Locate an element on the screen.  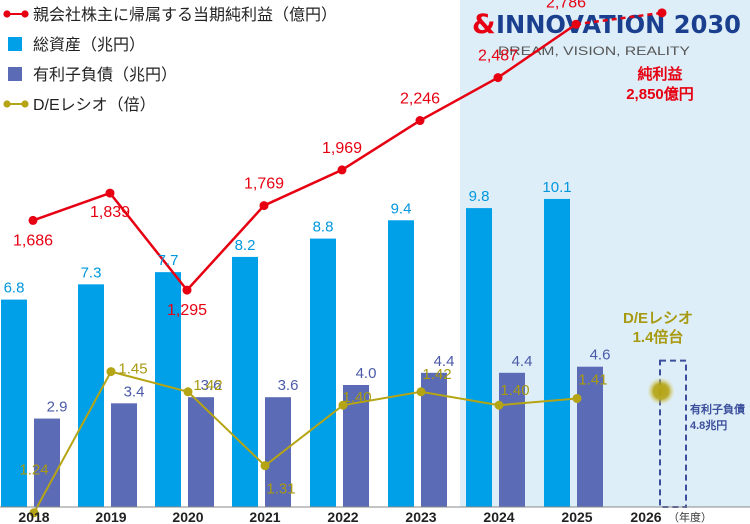
net-profit-label: 1,769 is located at coordinates (264, 184).